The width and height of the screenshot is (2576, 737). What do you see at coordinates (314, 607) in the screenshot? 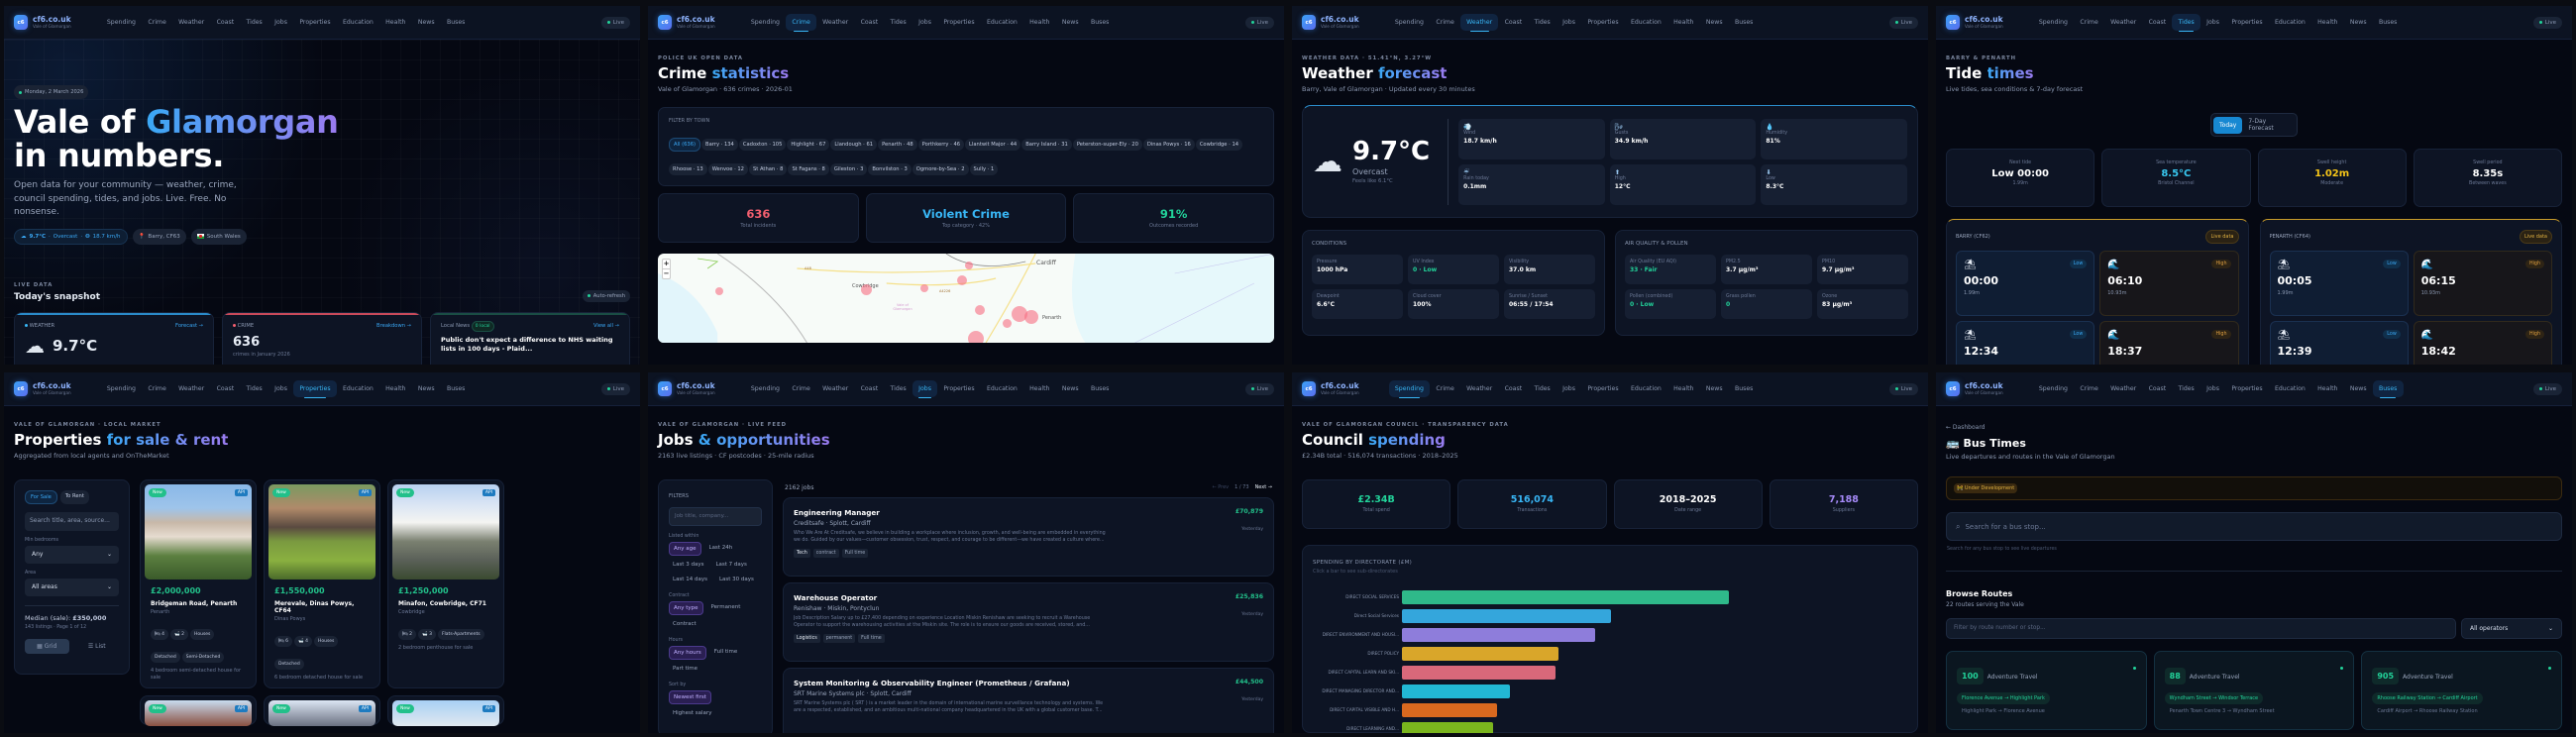
I see `property-title: Merevale, Dinas Powys, CF64` at bounding box center [314, 607].